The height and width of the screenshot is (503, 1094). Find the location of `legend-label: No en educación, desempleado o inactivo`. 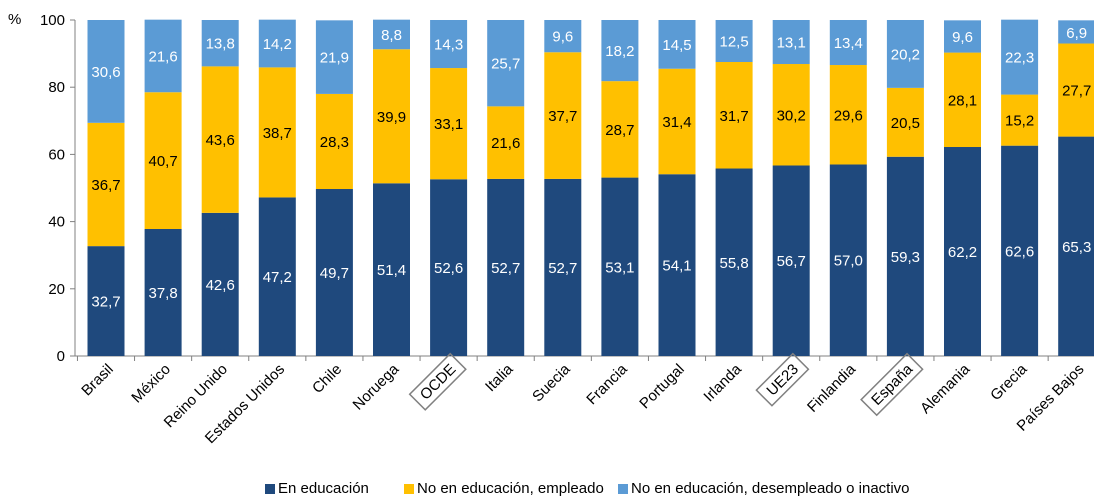

legend-label: No en educación, desempleado o inactivo is located at coordinates (770, 488).